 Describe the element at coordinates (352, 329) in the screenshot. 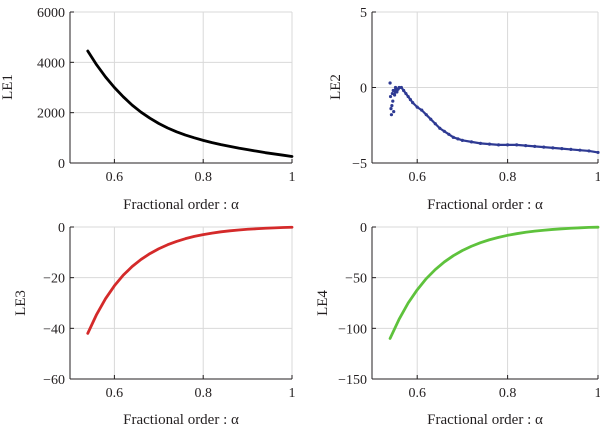

I see `y-tick-label: −100` at that location.